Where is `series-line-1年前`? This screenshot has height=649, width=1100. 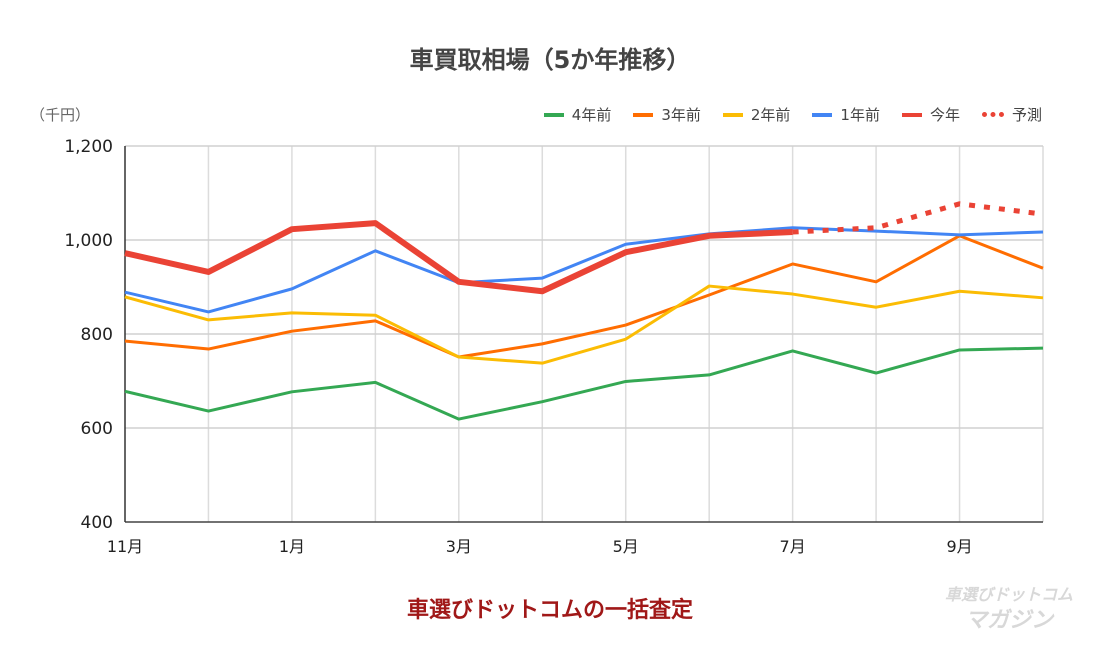 series-line-1年前 is located at coordinates (584, 270).